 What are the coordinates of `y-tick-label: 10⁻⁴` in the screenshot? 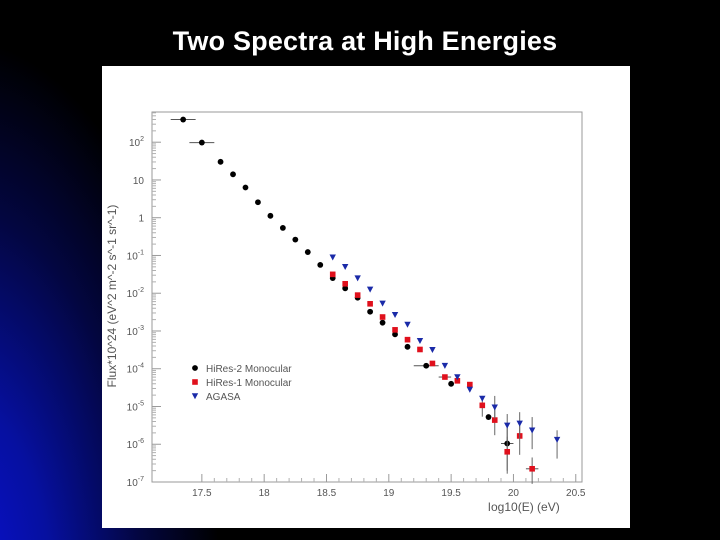 It's located at (135, 369).